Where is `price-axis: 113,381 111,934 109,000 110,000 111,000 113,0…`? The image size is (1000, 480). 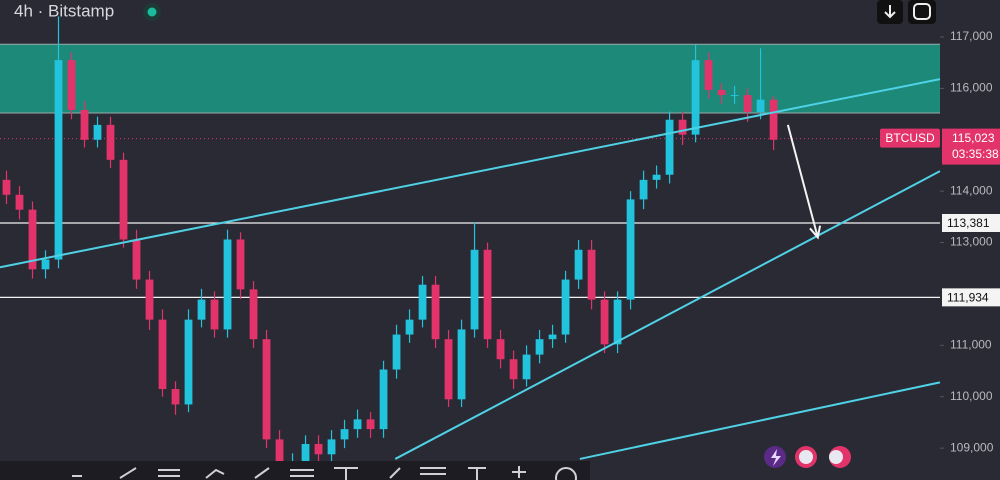 price-axis: 113,381 111,934 109,000 110,000 111,000 113,0… is located at coordinates (940, 241).